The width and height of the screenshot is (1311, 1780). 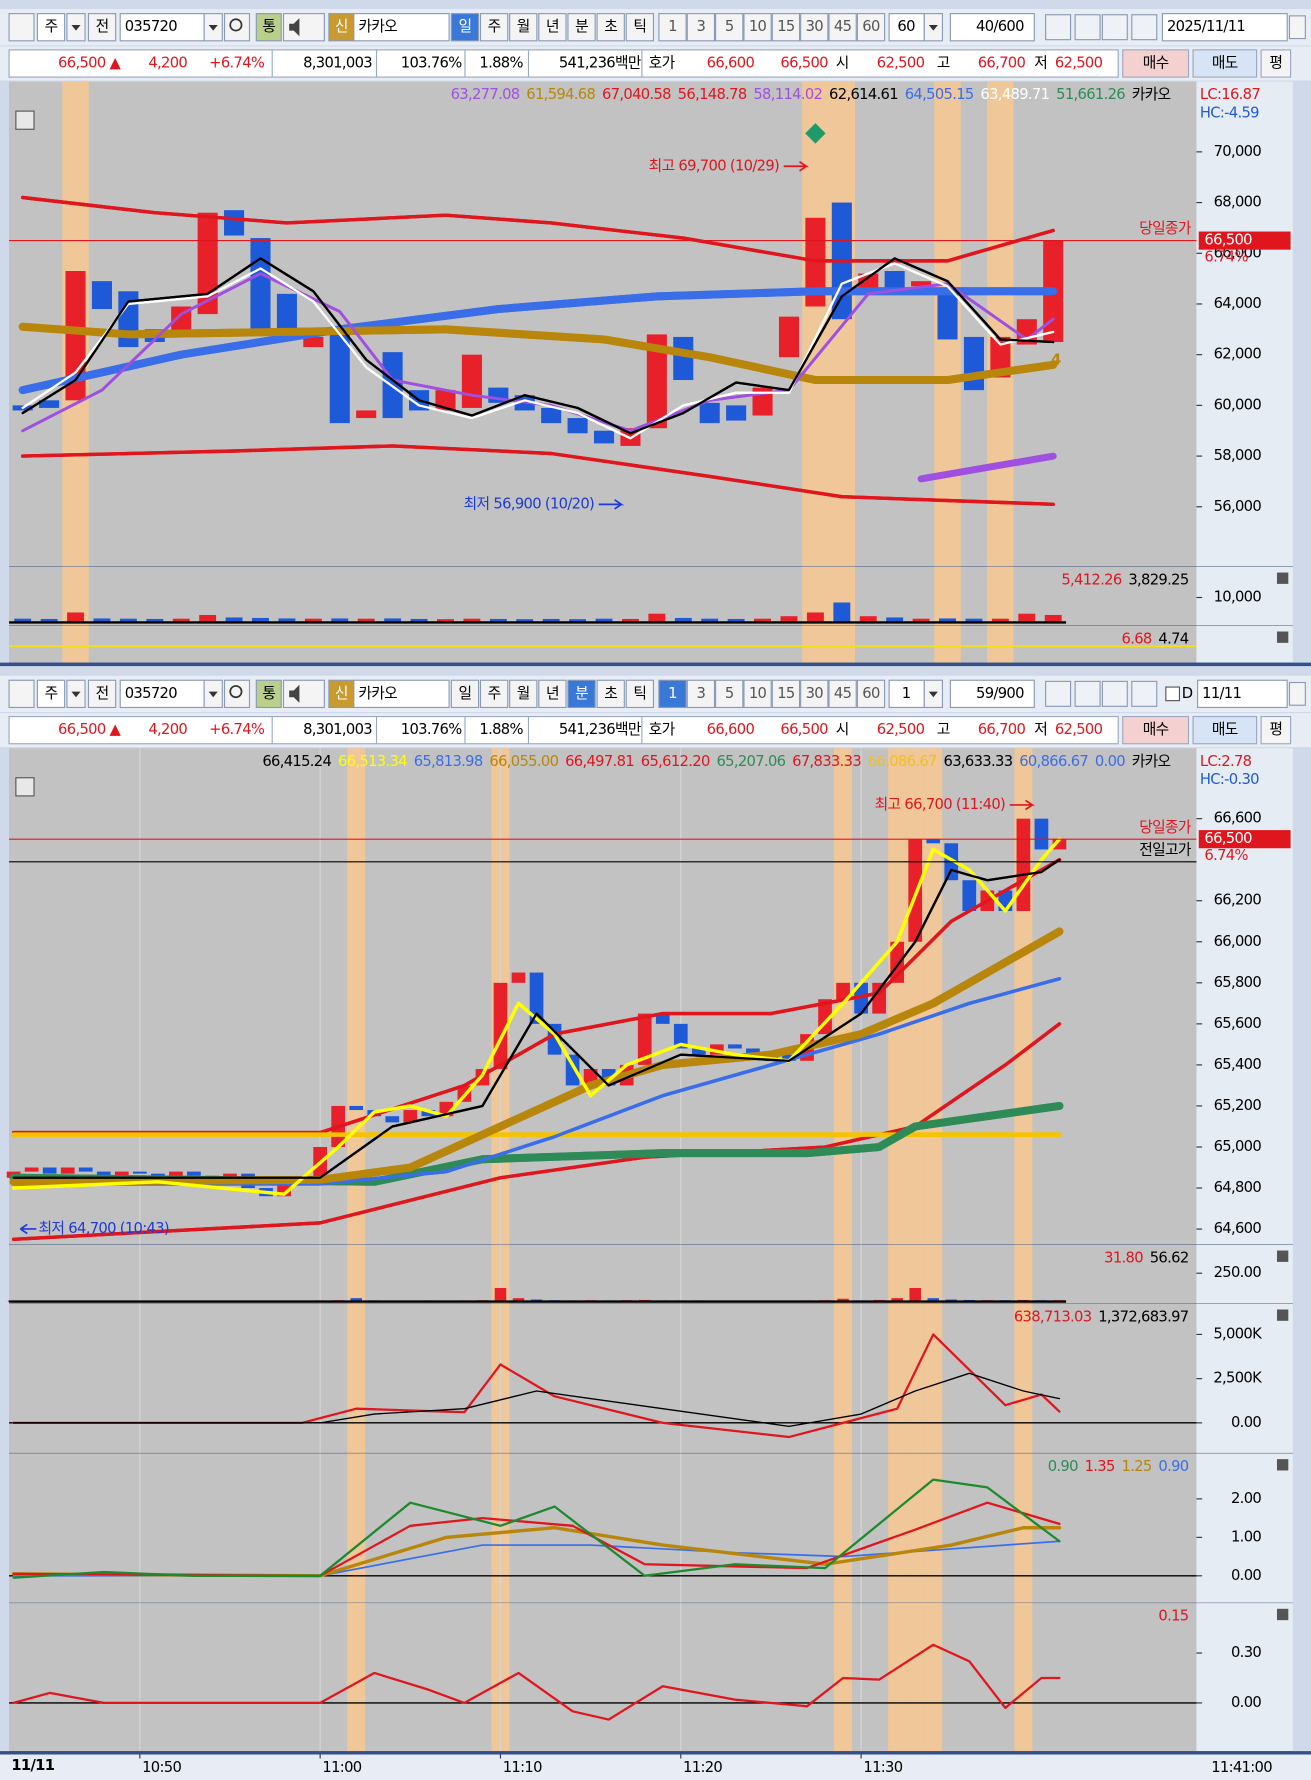 What do you see at coordinates (151, 26) in the screenshot?
I see `stock-code: 035720` at bounding box center [151, 26].